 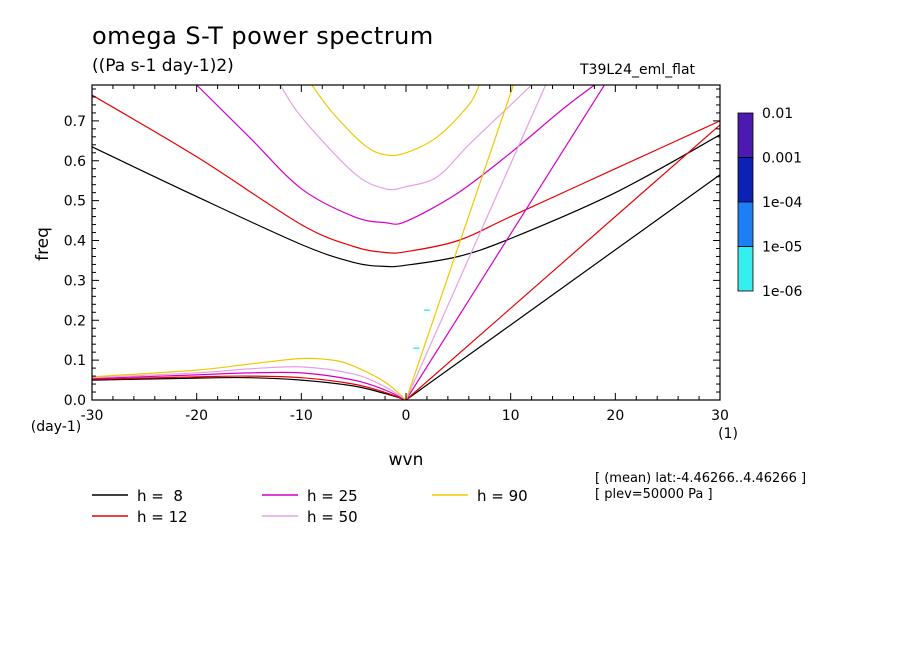 I want to click on legend-label: h = 50, so click(x=332, y=517).